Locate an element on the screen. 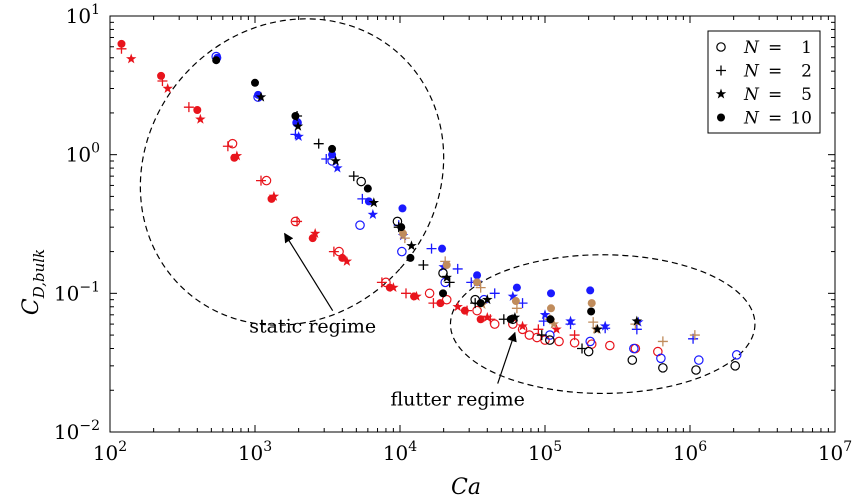 The image size is (862, 502). x-tick-label: 10⁶ is located at coordinates (690, 452).